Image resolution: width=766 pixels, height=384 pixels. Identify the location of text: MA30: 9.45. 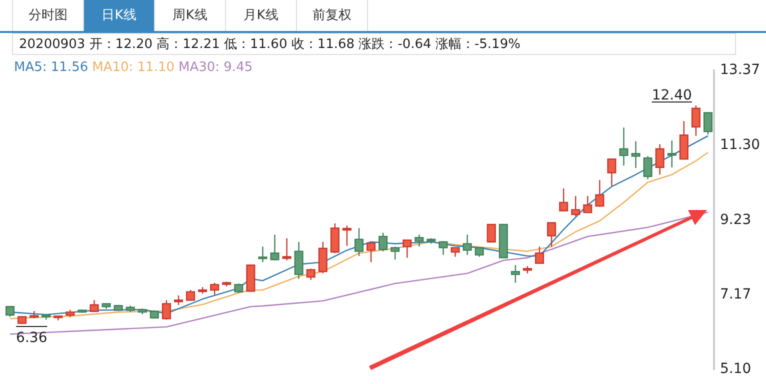
(215, 67).